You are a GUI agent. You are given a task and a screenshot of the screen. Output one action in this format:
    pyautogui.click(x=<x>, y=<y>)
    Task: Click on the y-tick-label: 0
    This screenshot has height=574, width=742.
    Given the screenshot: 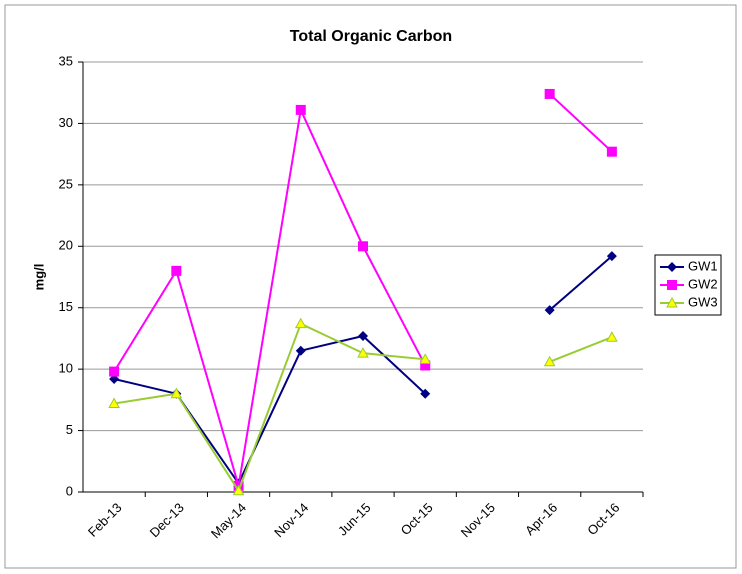 What is the action you would take?
    pyautogui.click(x=69, y=490)
    